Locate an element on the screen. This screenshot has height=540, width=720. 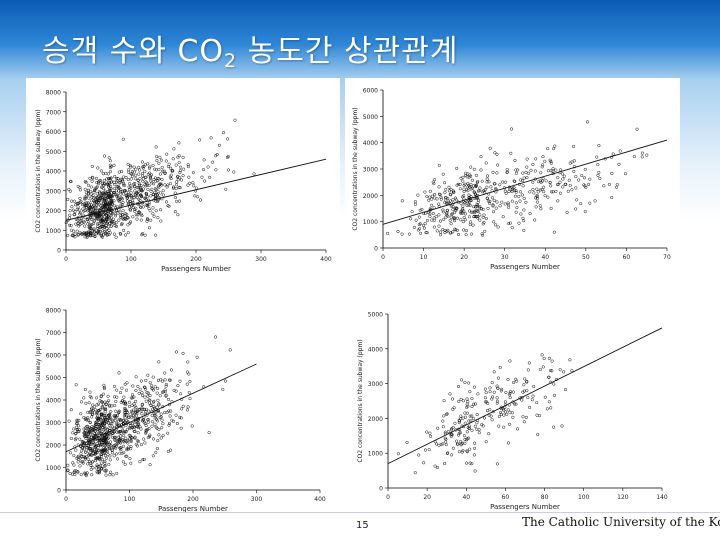
x-tick-label: 20 is located at coordinates (464, 257).